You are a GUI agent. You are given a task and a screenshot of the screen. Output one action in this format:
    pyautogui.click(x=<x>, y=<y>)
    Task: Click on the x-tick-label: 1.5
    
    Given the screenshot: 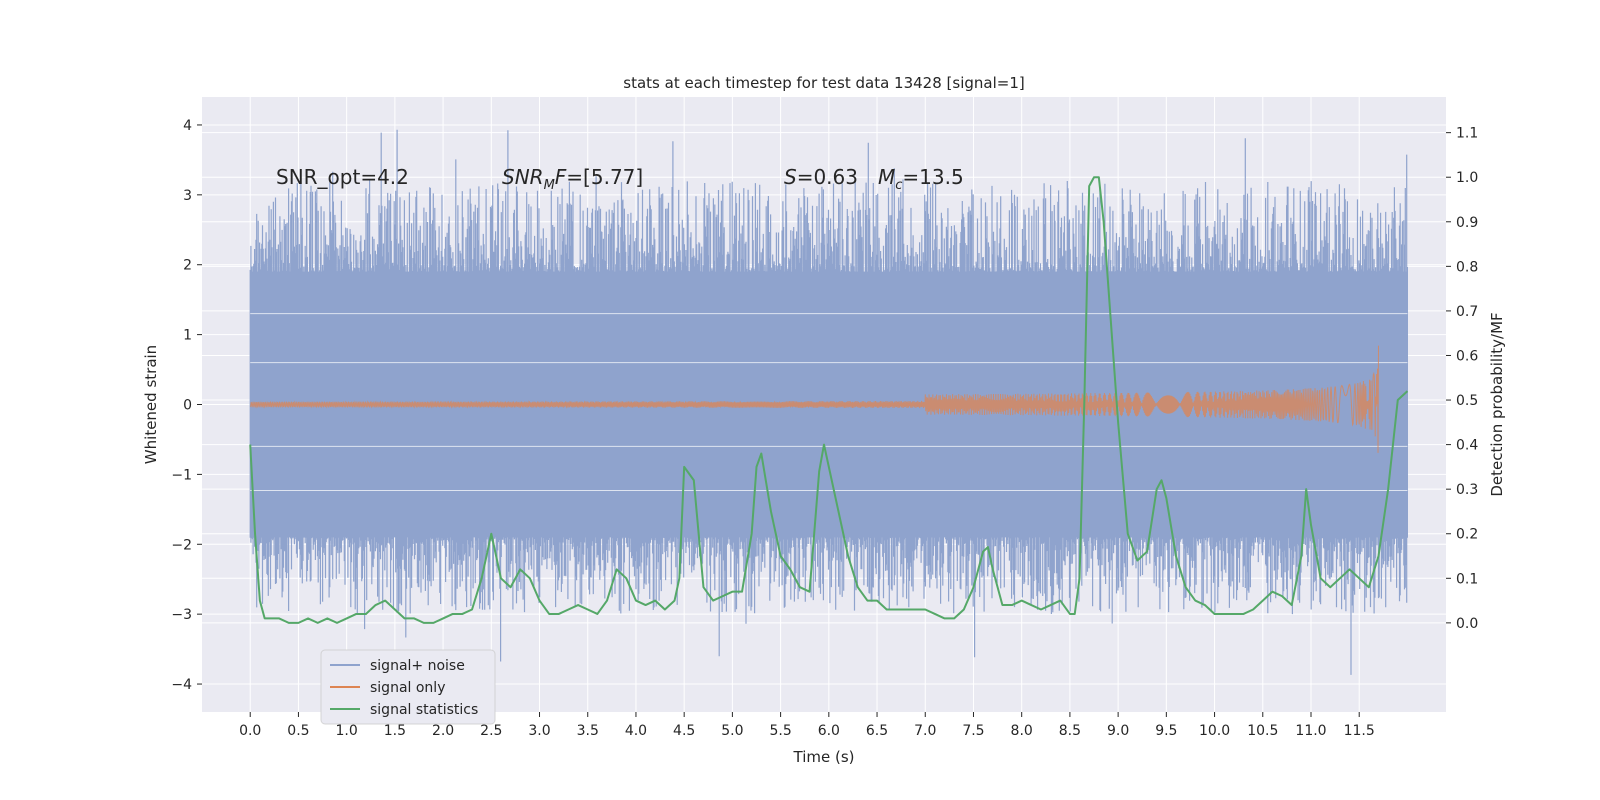 What is the action you would take?
    pyautogui.click(x=395, y=731)
    